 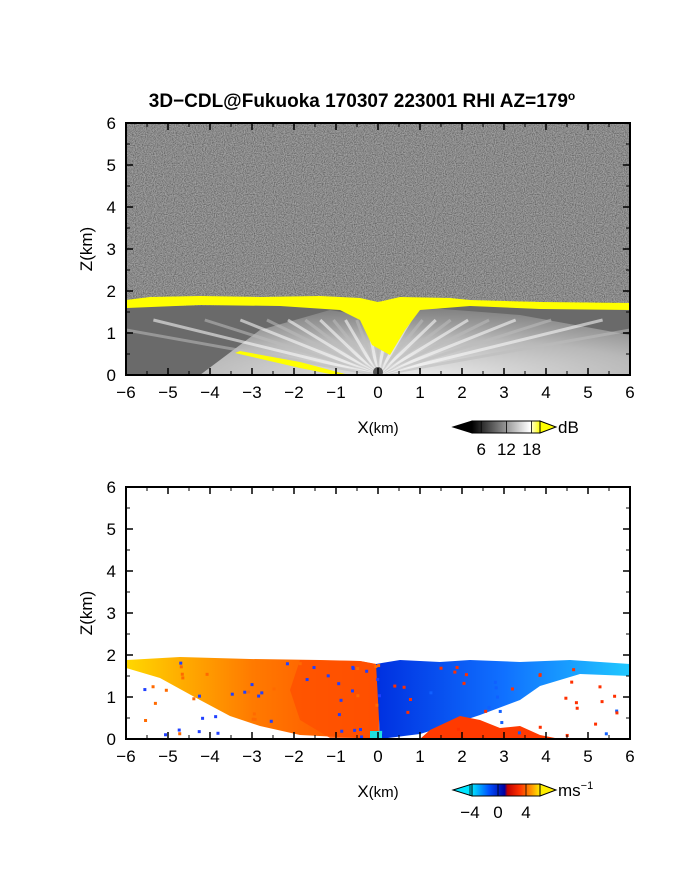 I want to click on reflectivity-x-tick-label: 1, so click(x=419, y=392).